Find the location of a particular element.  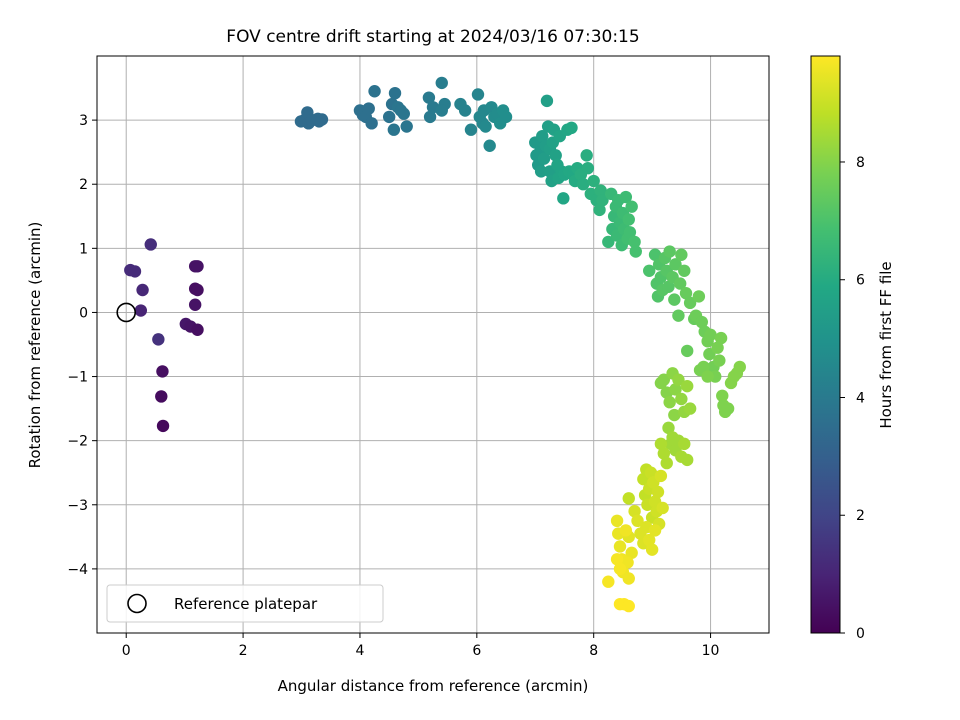

colorbar-tick-label: 4 is located at coordinates (860, 398).